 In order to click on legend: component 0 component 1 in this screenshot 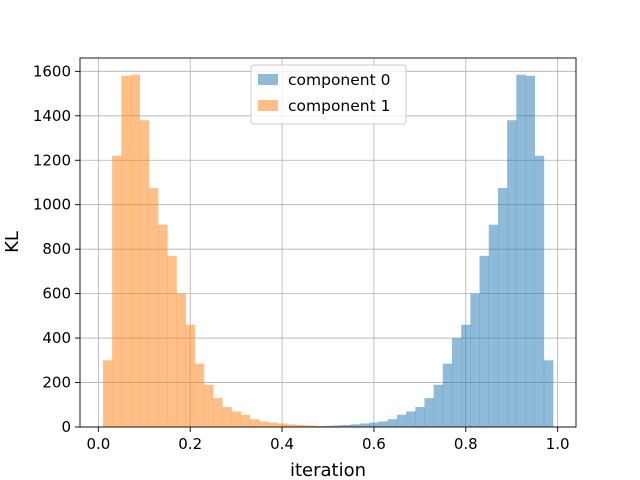, I will do `click(328, 94)`.